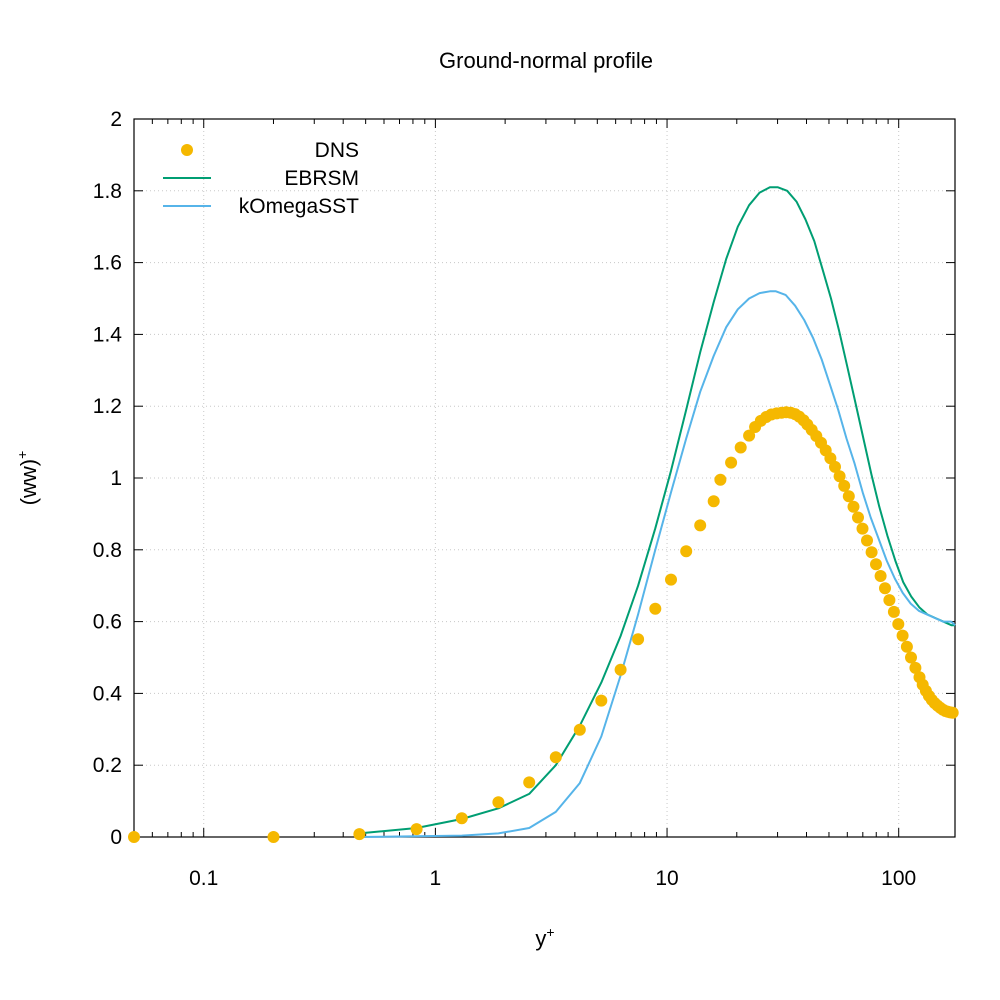  I want to click on x-tick-label: 1, so click(436, 878).